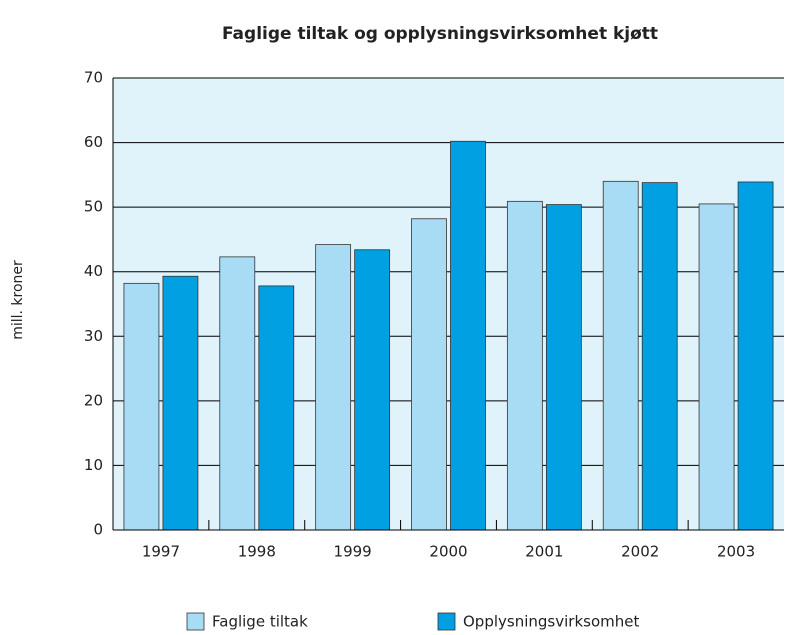  What do you see at coordinates (448, 552) in the screenshot?
I see `x-tick-label: 2000` at bounding box center [448, 552].